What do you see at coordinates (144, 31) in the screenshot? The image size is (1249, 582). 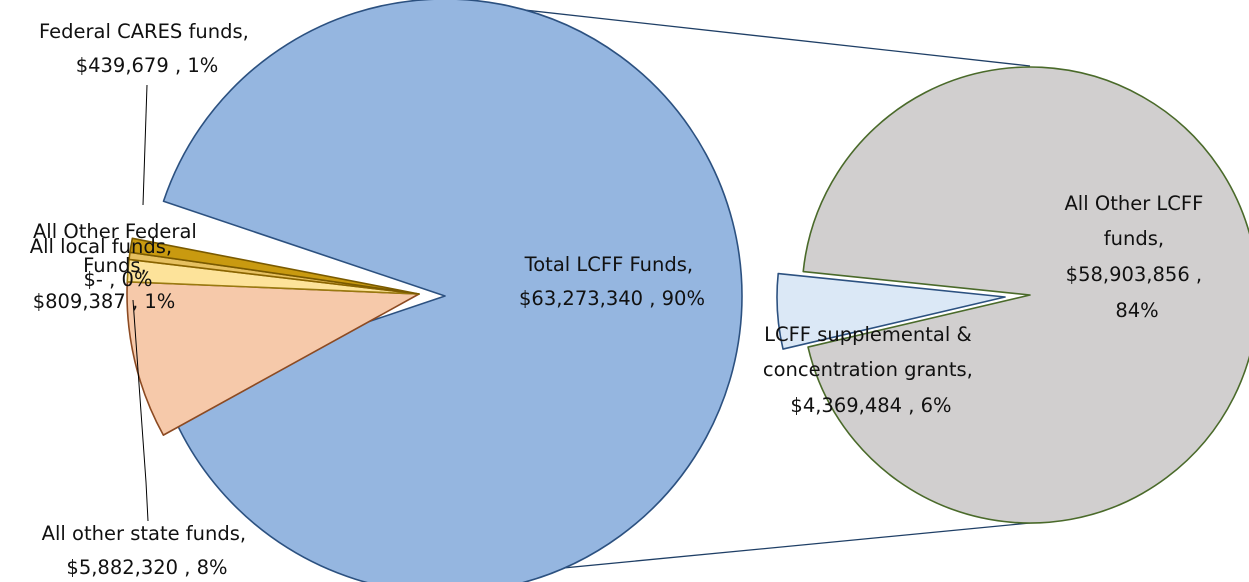 I see `label-federal-cares-line1: Federal CARES funds,` at bounding box center [144, 31].